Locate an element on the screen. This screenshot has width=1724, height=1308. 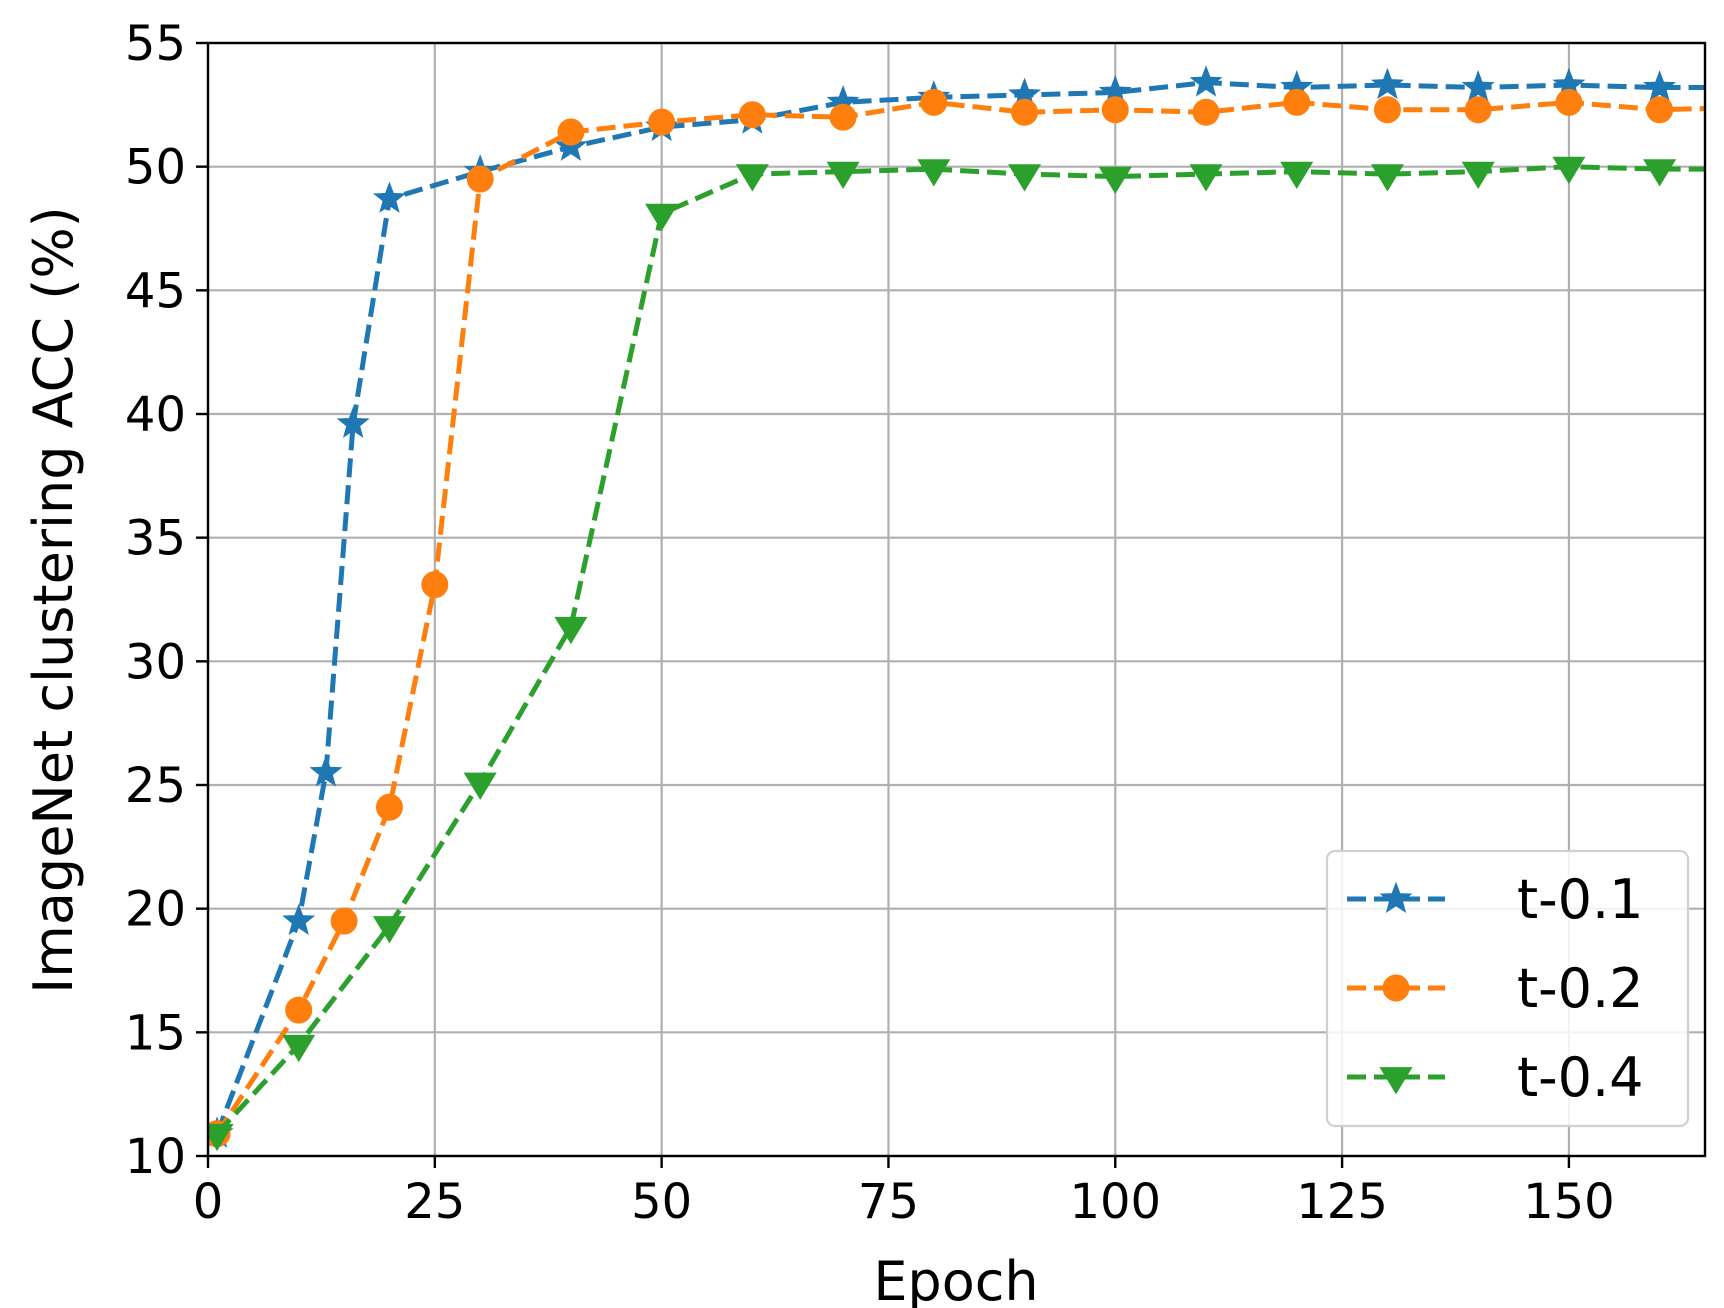
y-tick-label: 10 is located at coordinates (155, 1157).